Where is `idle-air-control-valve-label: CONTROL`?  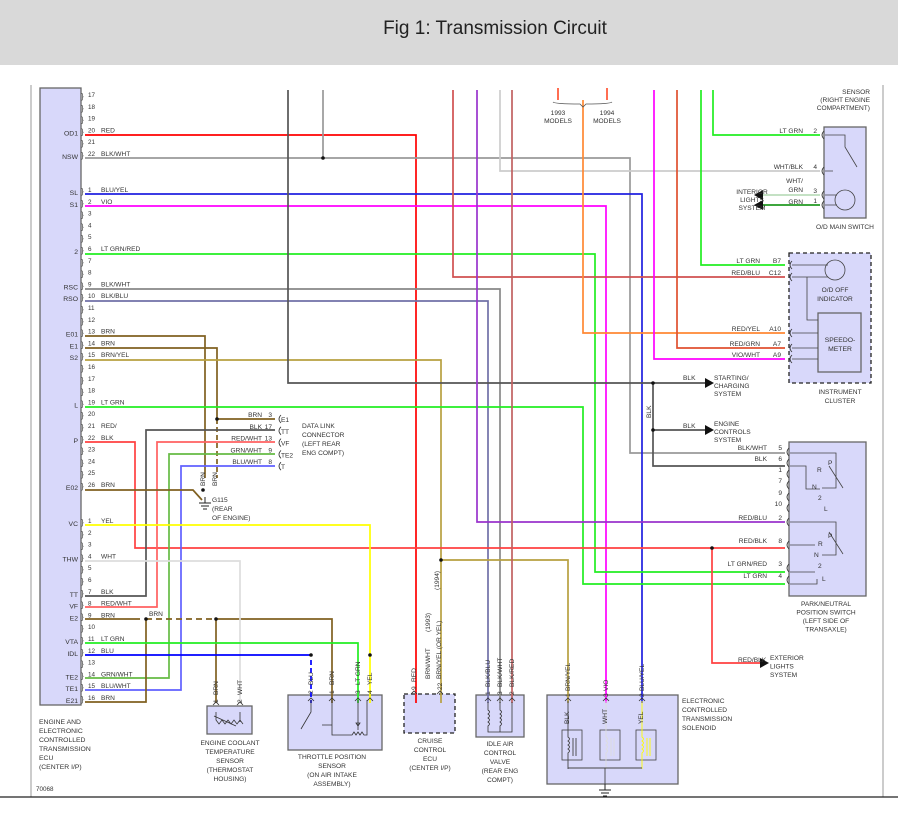 idle-air-control-valve-label: CONTROL is located at coordinates (500, 753).